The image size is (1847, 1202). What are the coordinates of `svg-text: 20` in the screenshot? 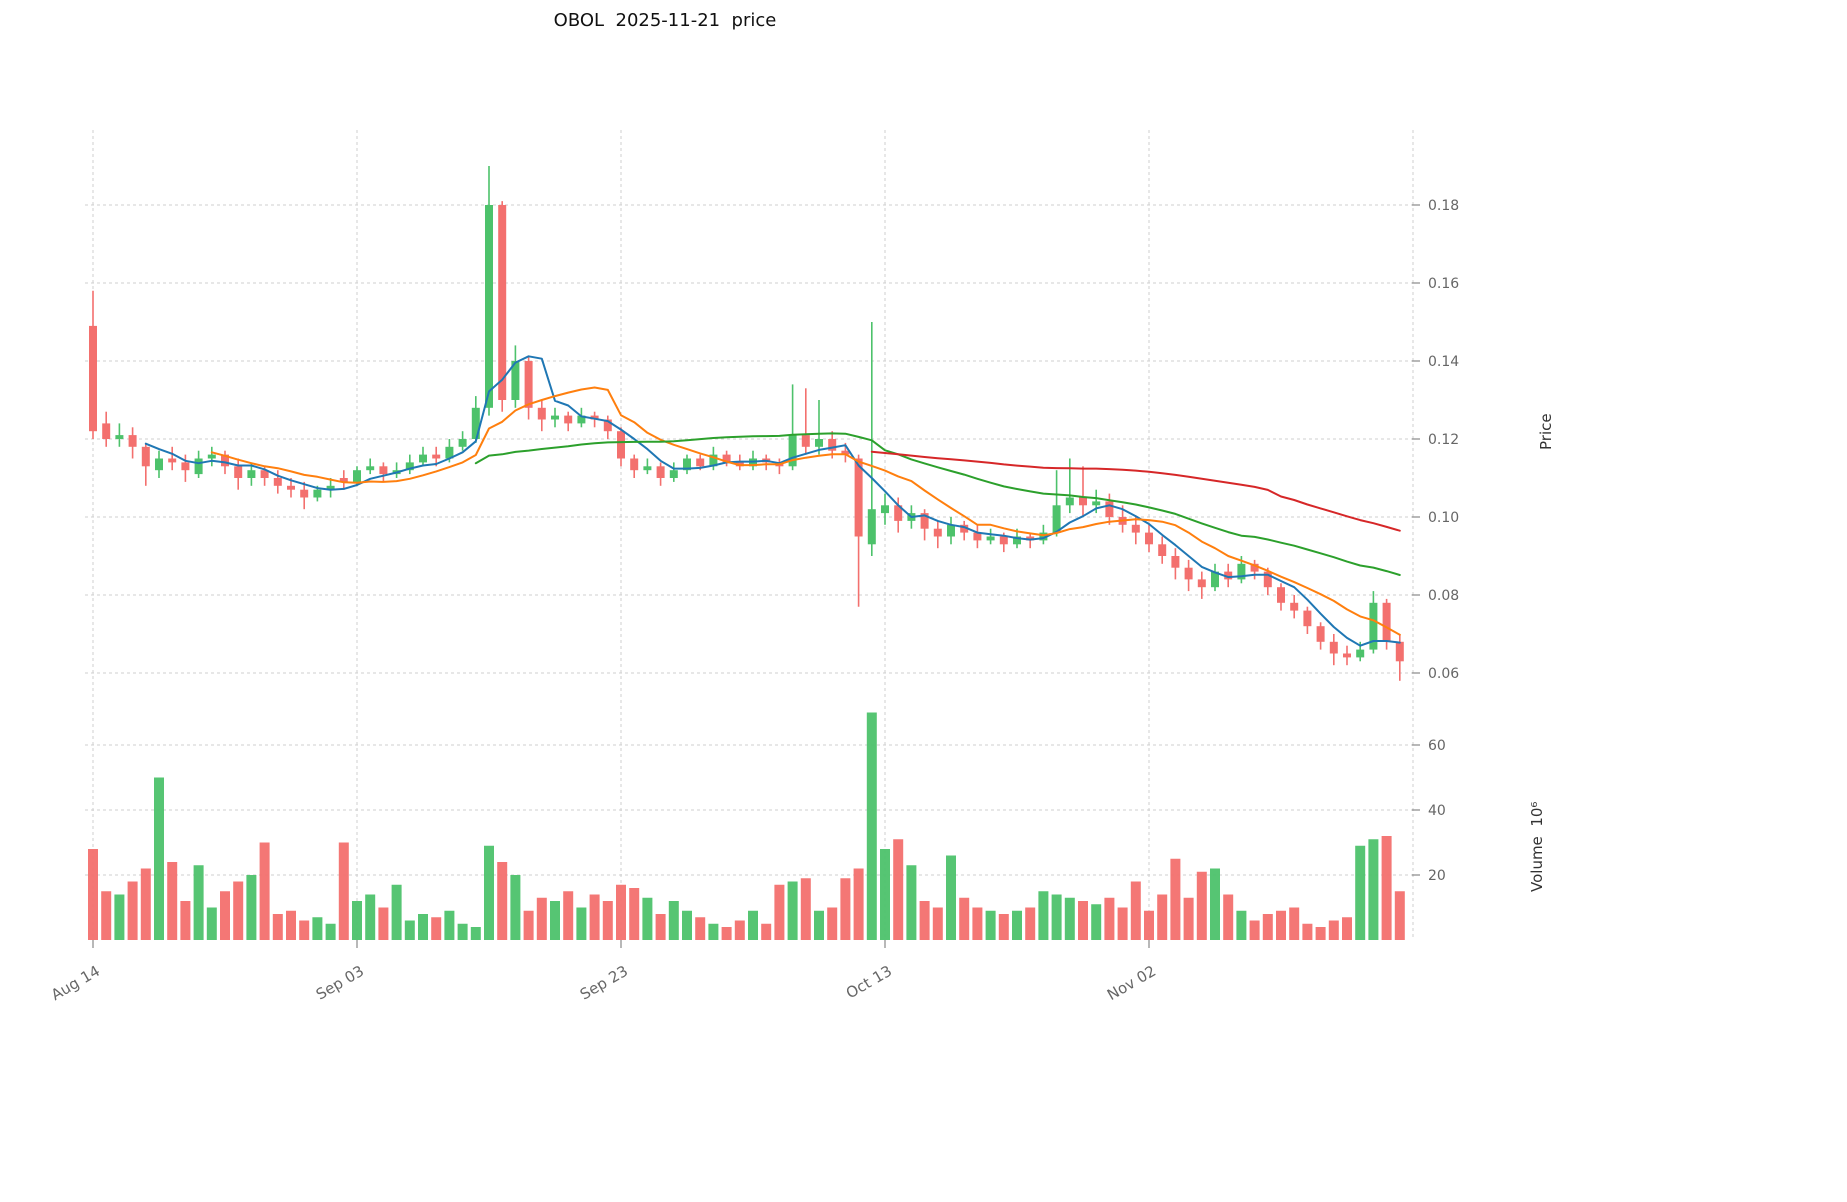 It's located at (1437, 876).